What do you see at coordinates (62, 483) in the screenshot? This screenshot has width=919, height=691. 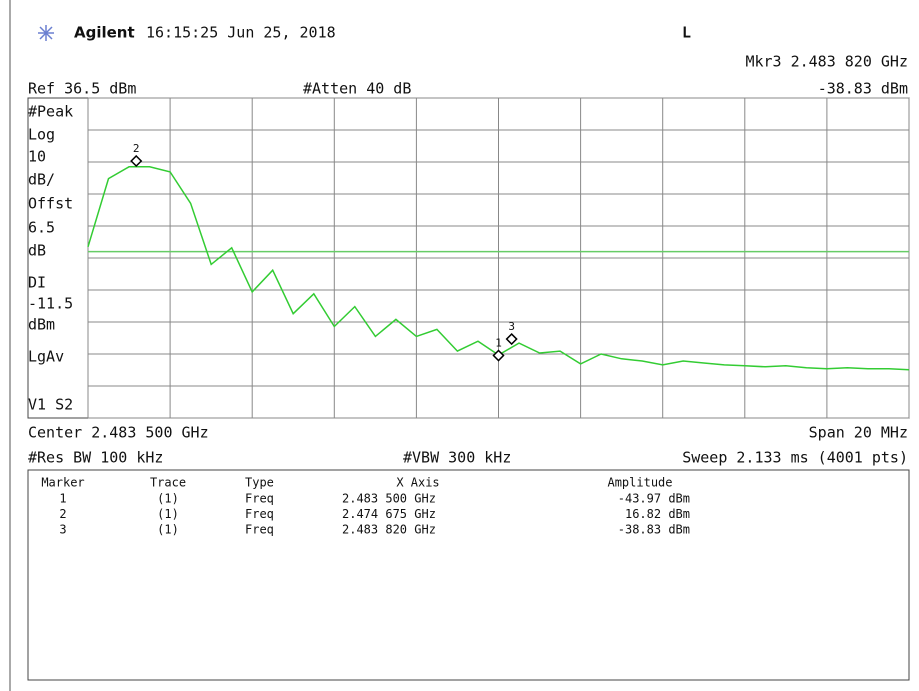 I see `column-header: Marker` at bounding box center [62, 483].